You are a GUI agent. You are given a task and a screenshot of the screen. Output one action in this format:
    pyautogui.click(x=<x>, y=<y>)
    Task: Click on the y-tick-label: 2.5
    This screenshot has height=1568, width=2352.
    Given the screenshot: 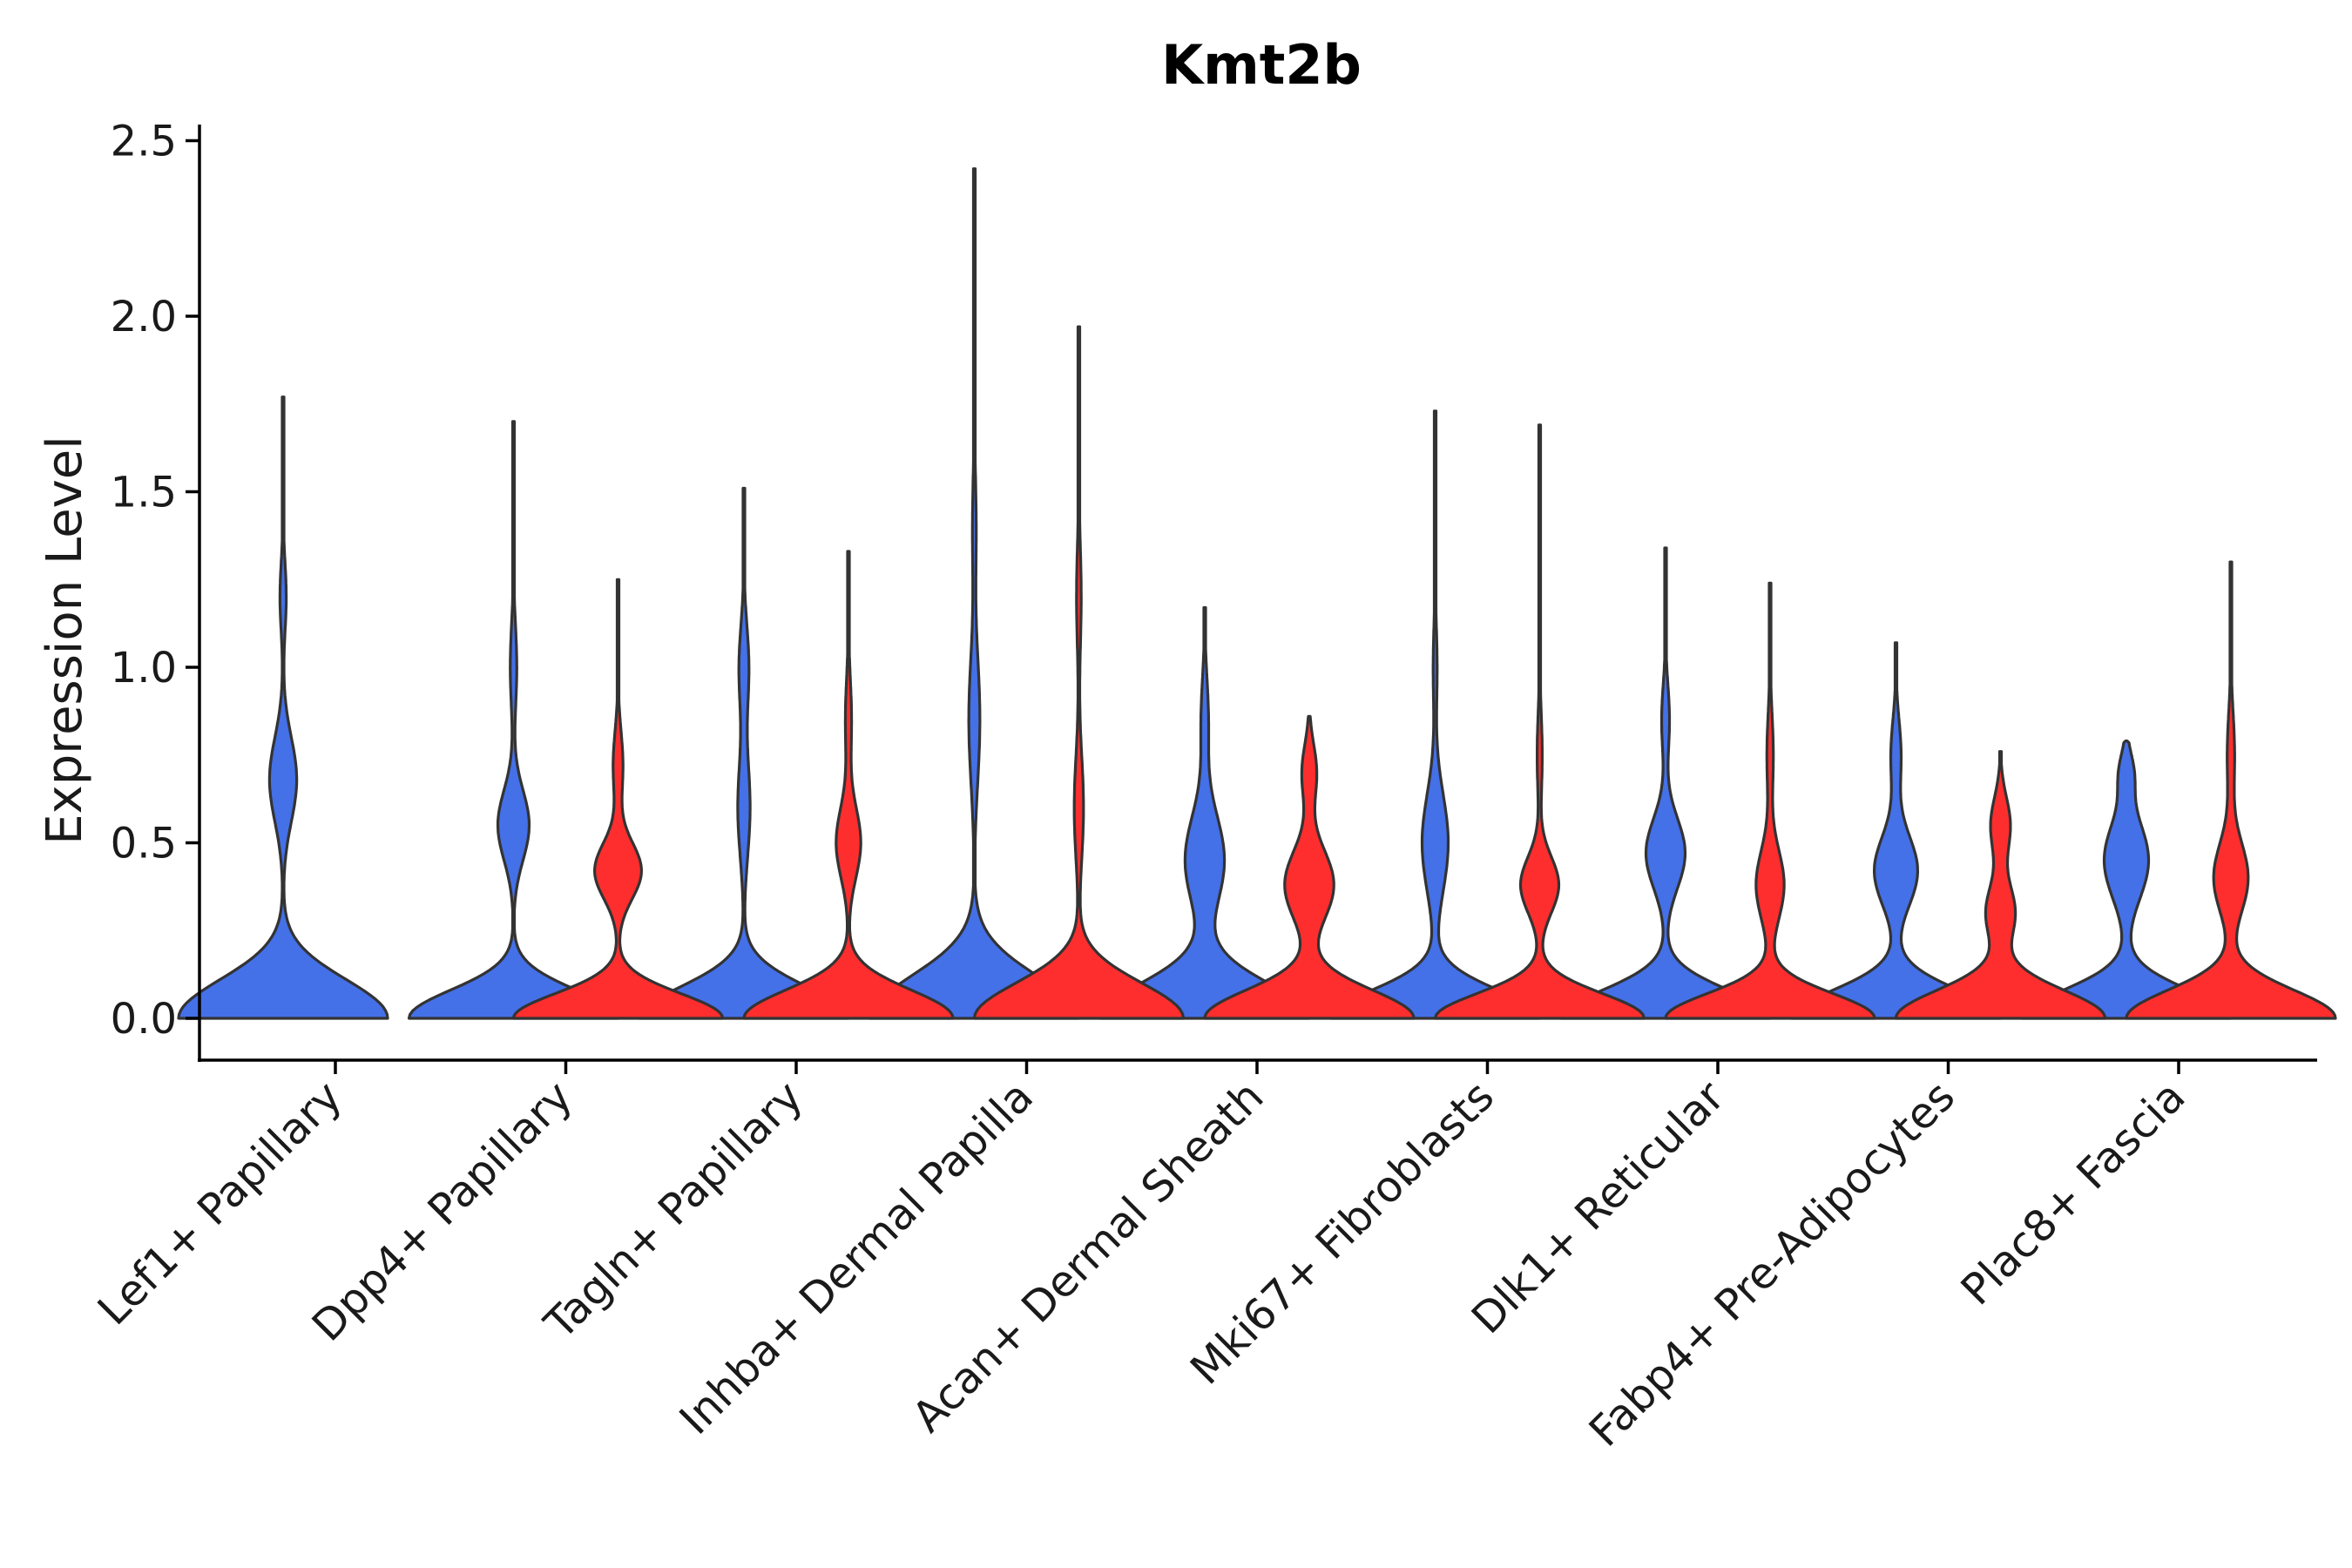 What is the action you would take?
    pyautogui.click(x=144, y=142)
    